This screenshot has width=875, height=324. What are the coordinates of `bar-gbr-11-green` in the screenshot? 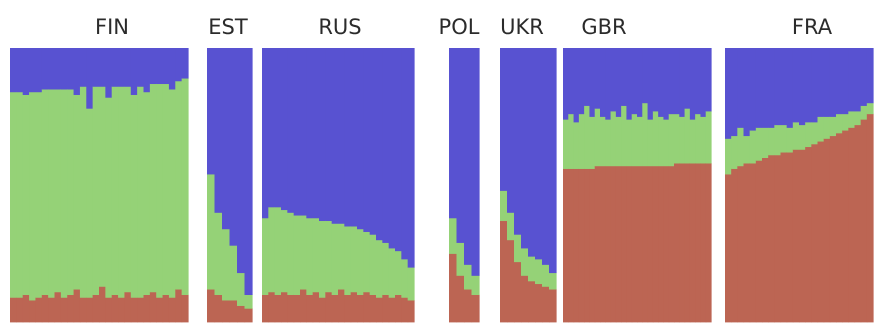 It's located at (624, 136).